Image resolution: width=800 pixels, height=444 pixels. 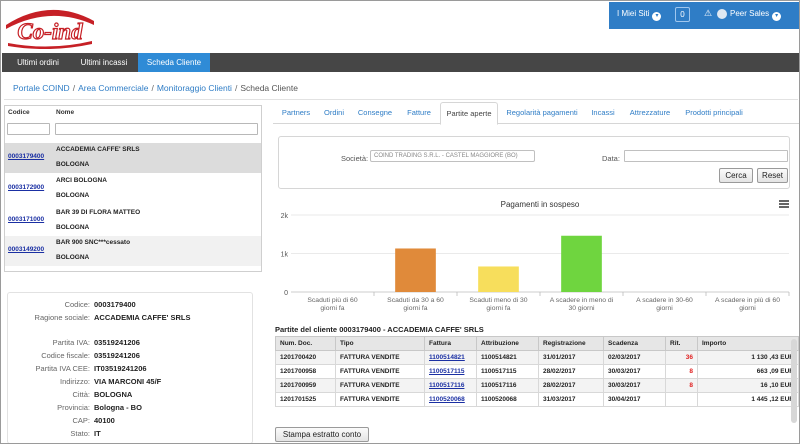 I want to click on reset-button: Reset, so click(x=772, y=175).